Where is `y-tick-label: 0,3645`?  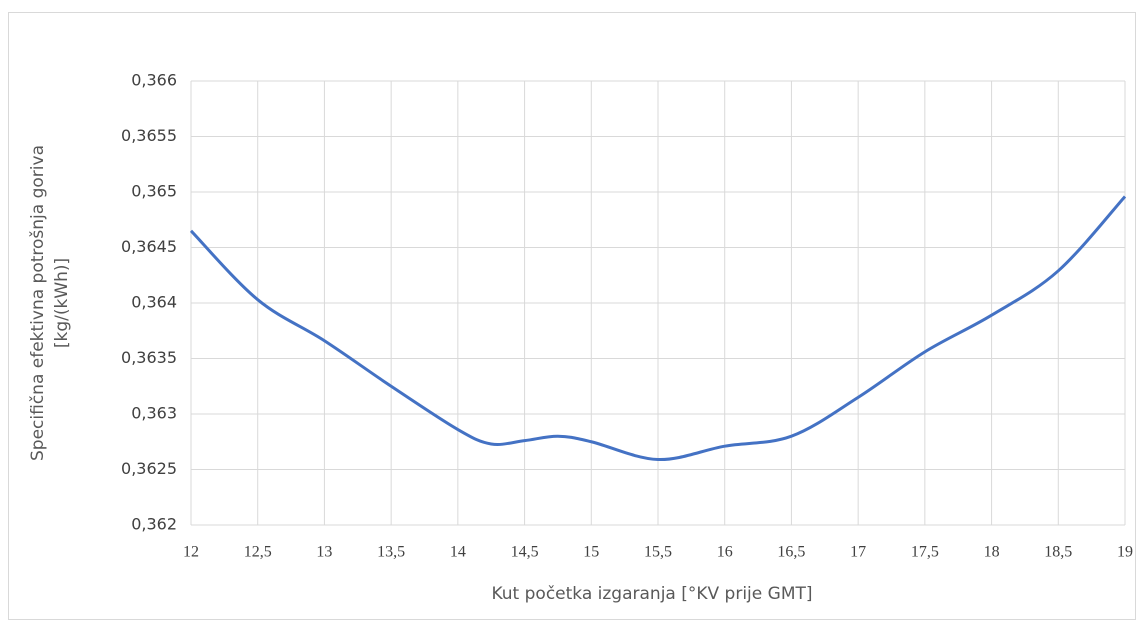 y-tick-label: 0,3645 is located at coordinates (149, 246).